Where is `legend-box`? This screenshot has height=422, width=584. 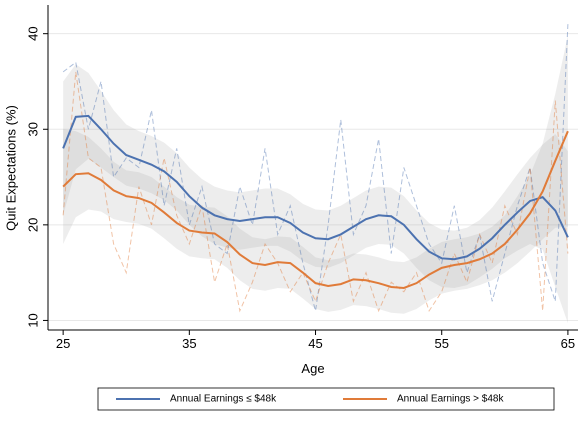
legend-box is located at coordinates (326, 399).